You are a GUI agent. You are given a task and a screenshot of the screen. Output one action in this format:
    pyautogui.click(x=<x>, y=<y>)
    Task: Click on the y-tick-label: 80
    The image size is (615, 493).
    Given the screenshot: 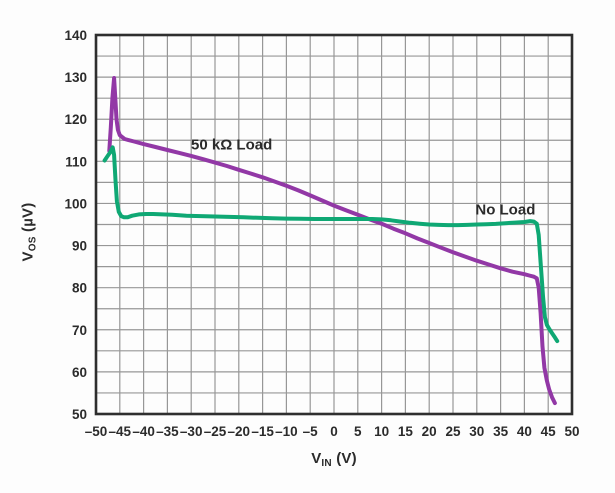 What is the action you would take?
    pyautogui.click(x=79, y=288)
    